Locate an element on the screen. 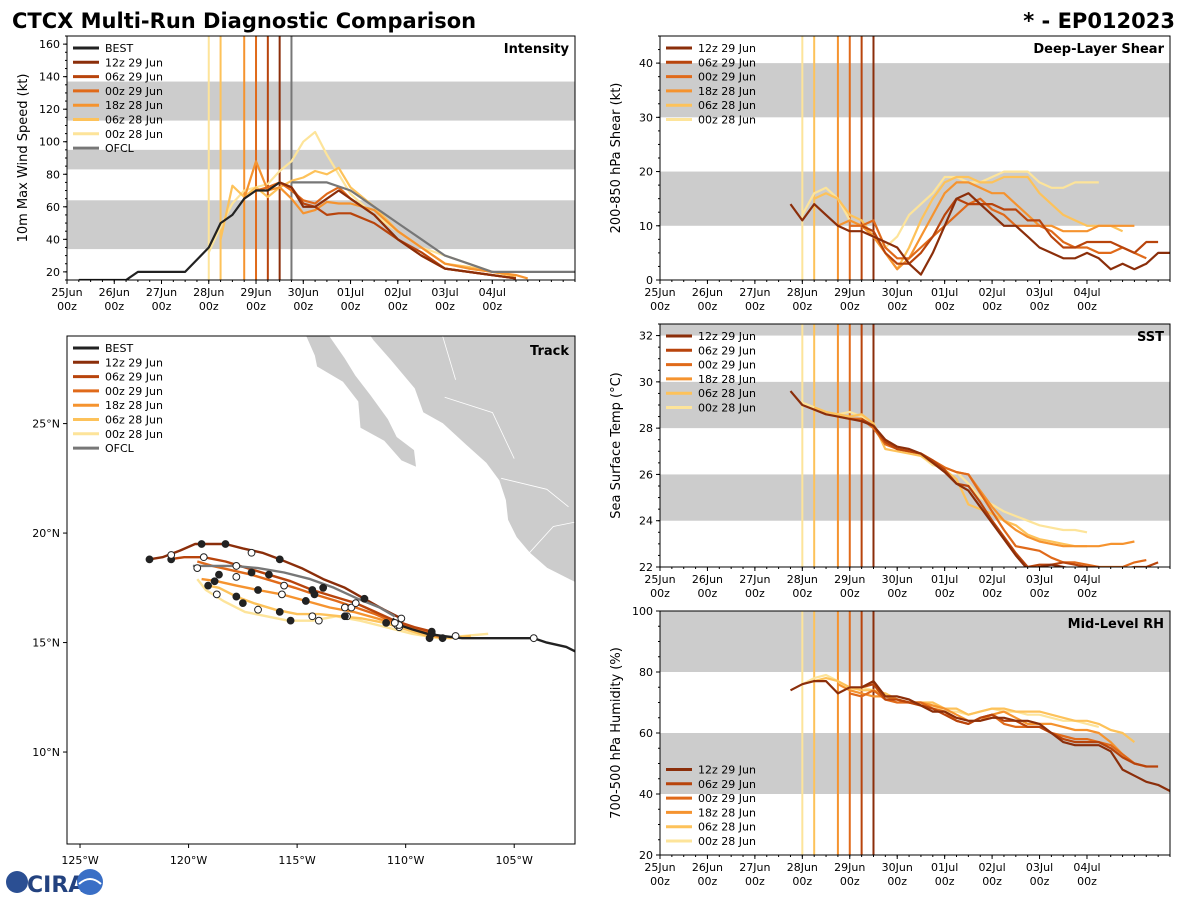  intensity-legend-label-06z-29-jun: 06z 29 Jun is located at coordinates (134, 77).